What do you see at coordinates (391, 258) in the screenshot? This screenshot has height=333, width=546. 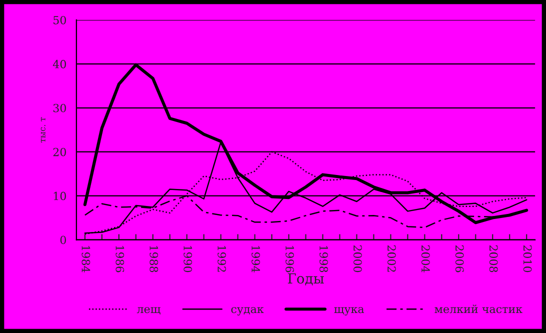 I see `x-tick-label: 2002` at bounding box center [391, 258].